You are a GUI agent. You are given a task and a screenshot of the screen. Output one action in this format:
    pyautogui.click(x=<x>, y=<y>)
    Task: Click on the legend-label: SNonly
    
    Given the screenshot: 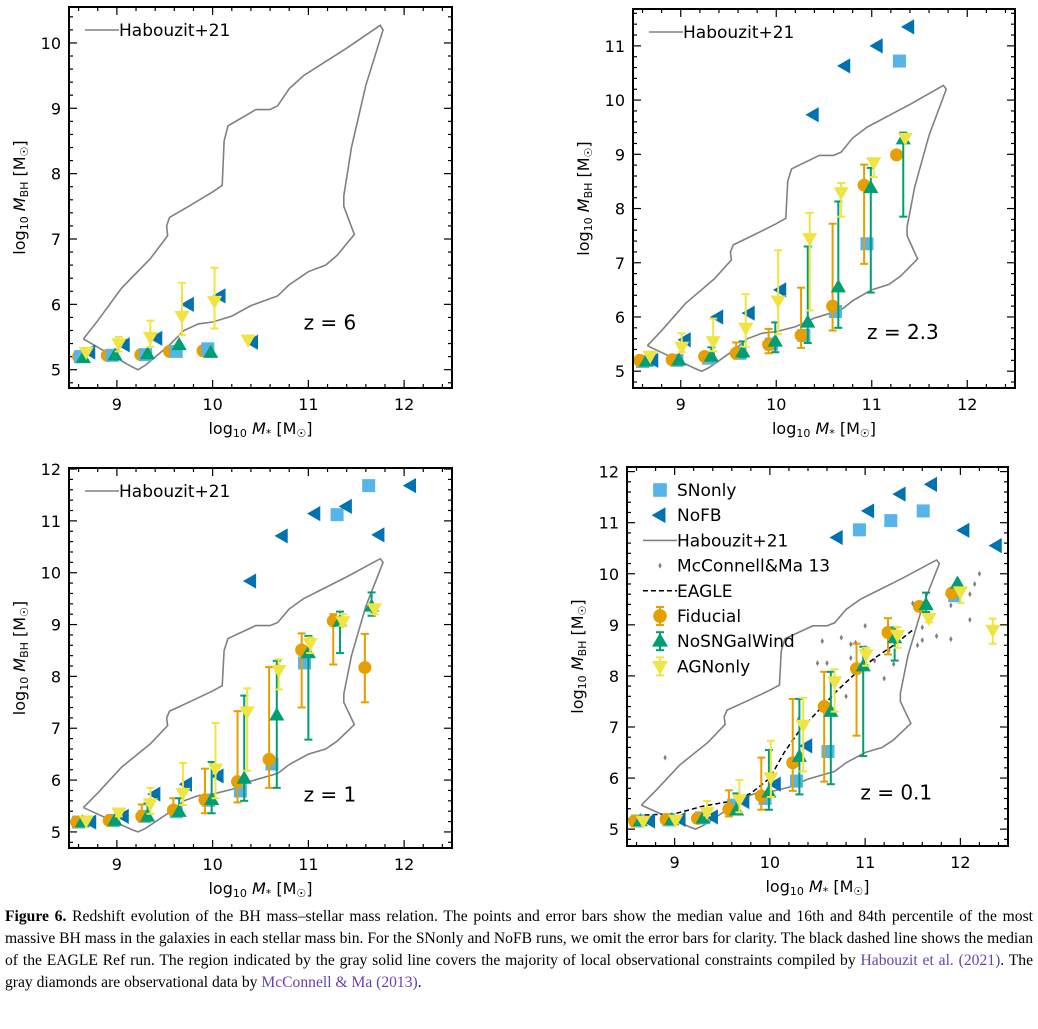 What is the action you would take?
    pyautogui.click(x=706, y=491)
    